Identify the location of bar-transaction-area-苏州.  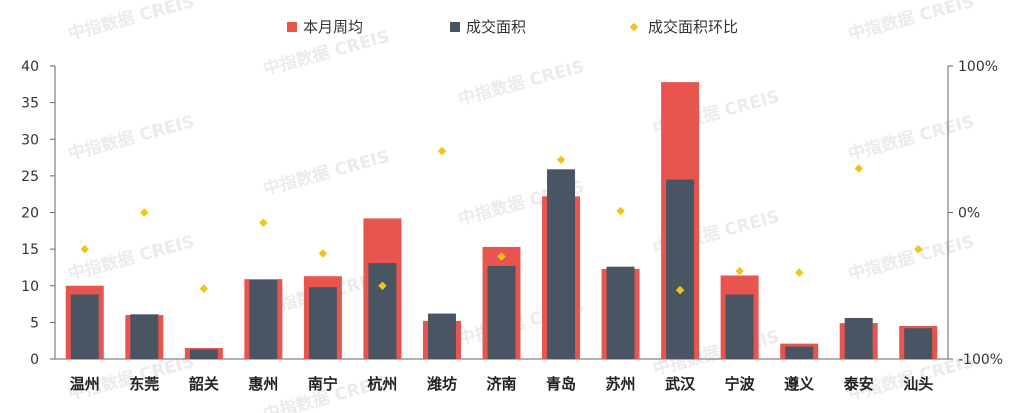
(620, 312).